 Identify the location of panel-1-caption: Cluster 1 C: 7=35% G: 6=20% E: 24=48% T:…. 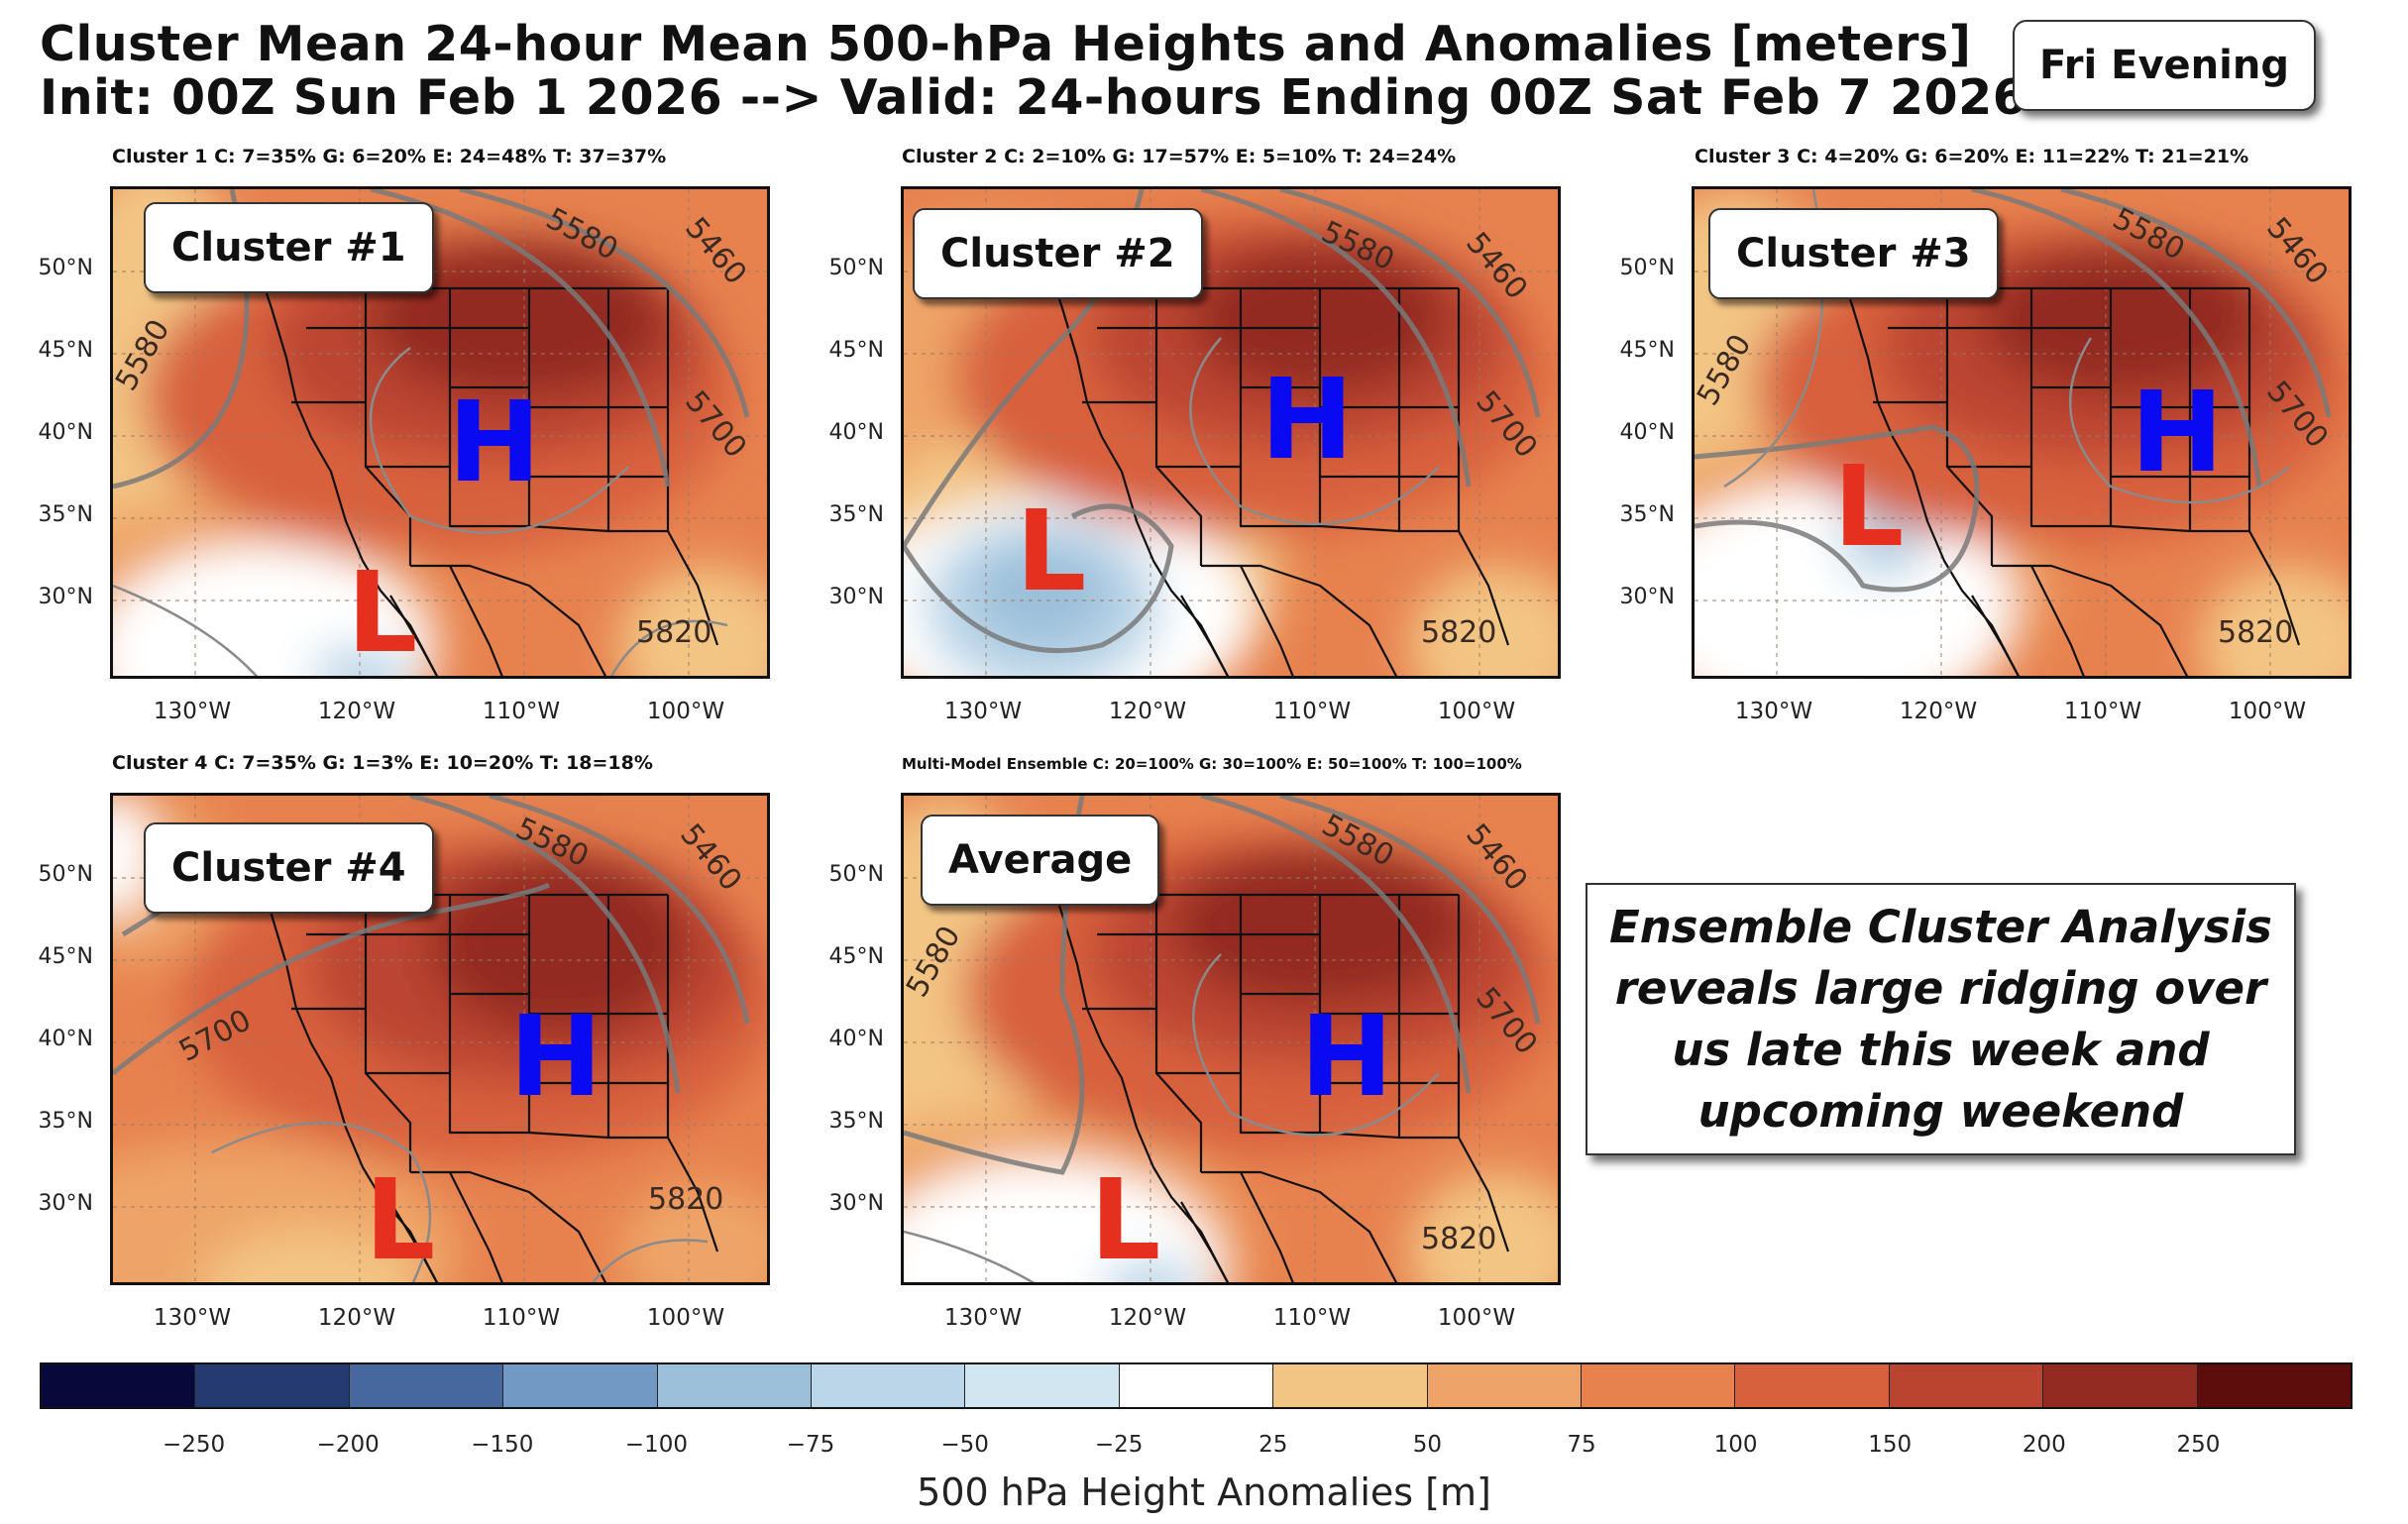
(389, 156).